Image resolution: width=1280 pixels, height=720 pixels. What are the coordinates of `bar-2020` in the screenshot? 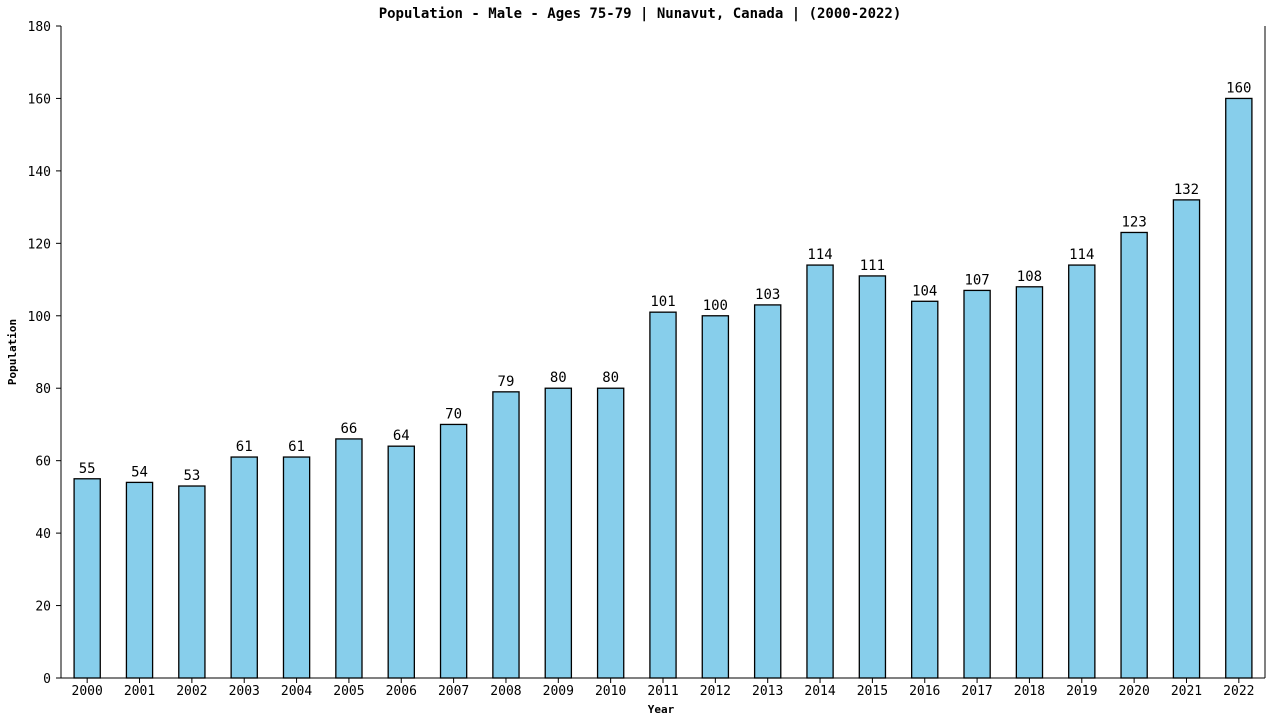 It's located at (1134, 455).